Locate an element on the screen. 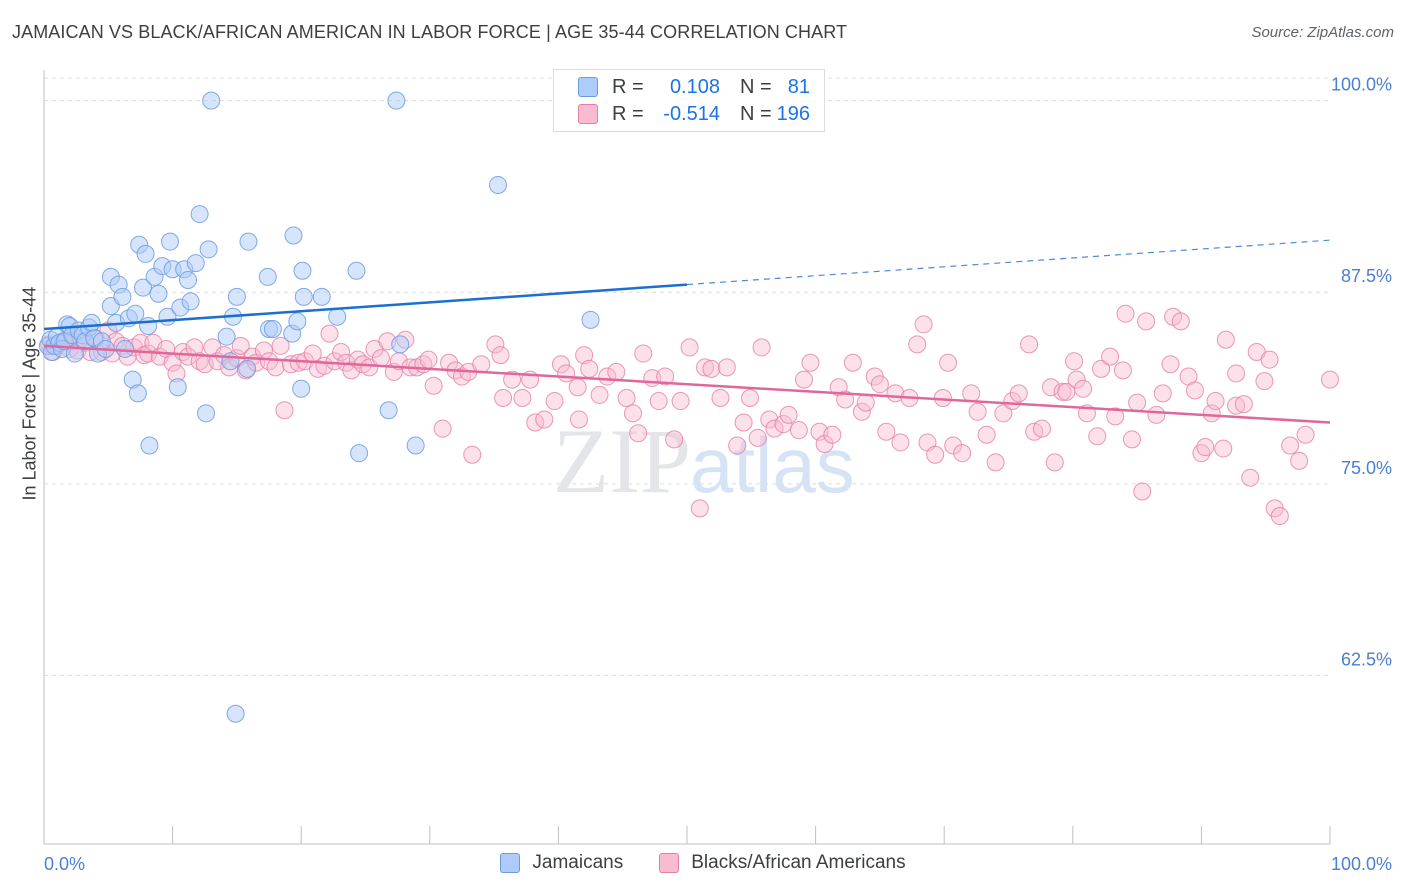  trend-line-jamaicans-extension is located at coordinates (1008, 262).